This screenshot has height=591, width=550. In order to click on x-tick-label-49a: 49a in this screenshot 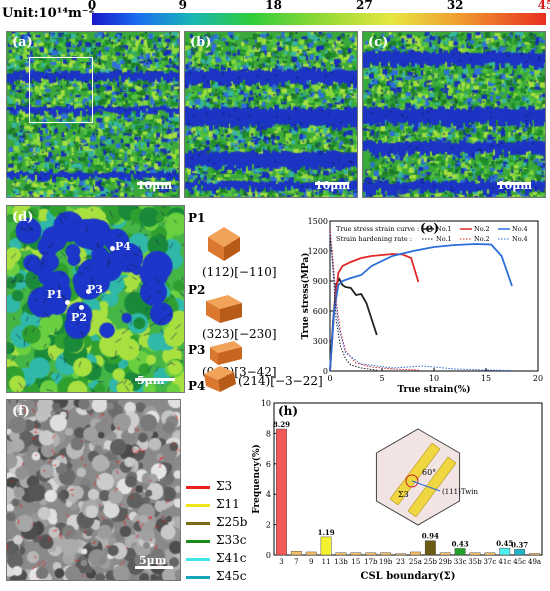, I will do `click(534, 562)`.